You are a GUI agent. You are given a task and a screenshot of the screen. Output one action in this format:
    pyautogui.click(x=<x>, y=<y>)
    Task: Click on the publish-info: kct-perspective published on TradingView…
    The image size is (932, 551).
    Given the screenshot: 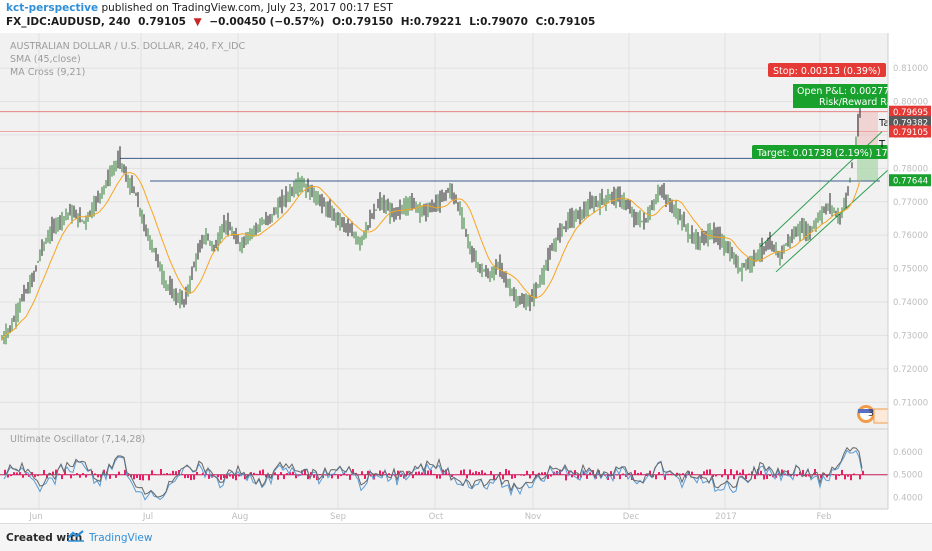 What is the action you would take?
    pyautogui.click(x=199, y=8)
    